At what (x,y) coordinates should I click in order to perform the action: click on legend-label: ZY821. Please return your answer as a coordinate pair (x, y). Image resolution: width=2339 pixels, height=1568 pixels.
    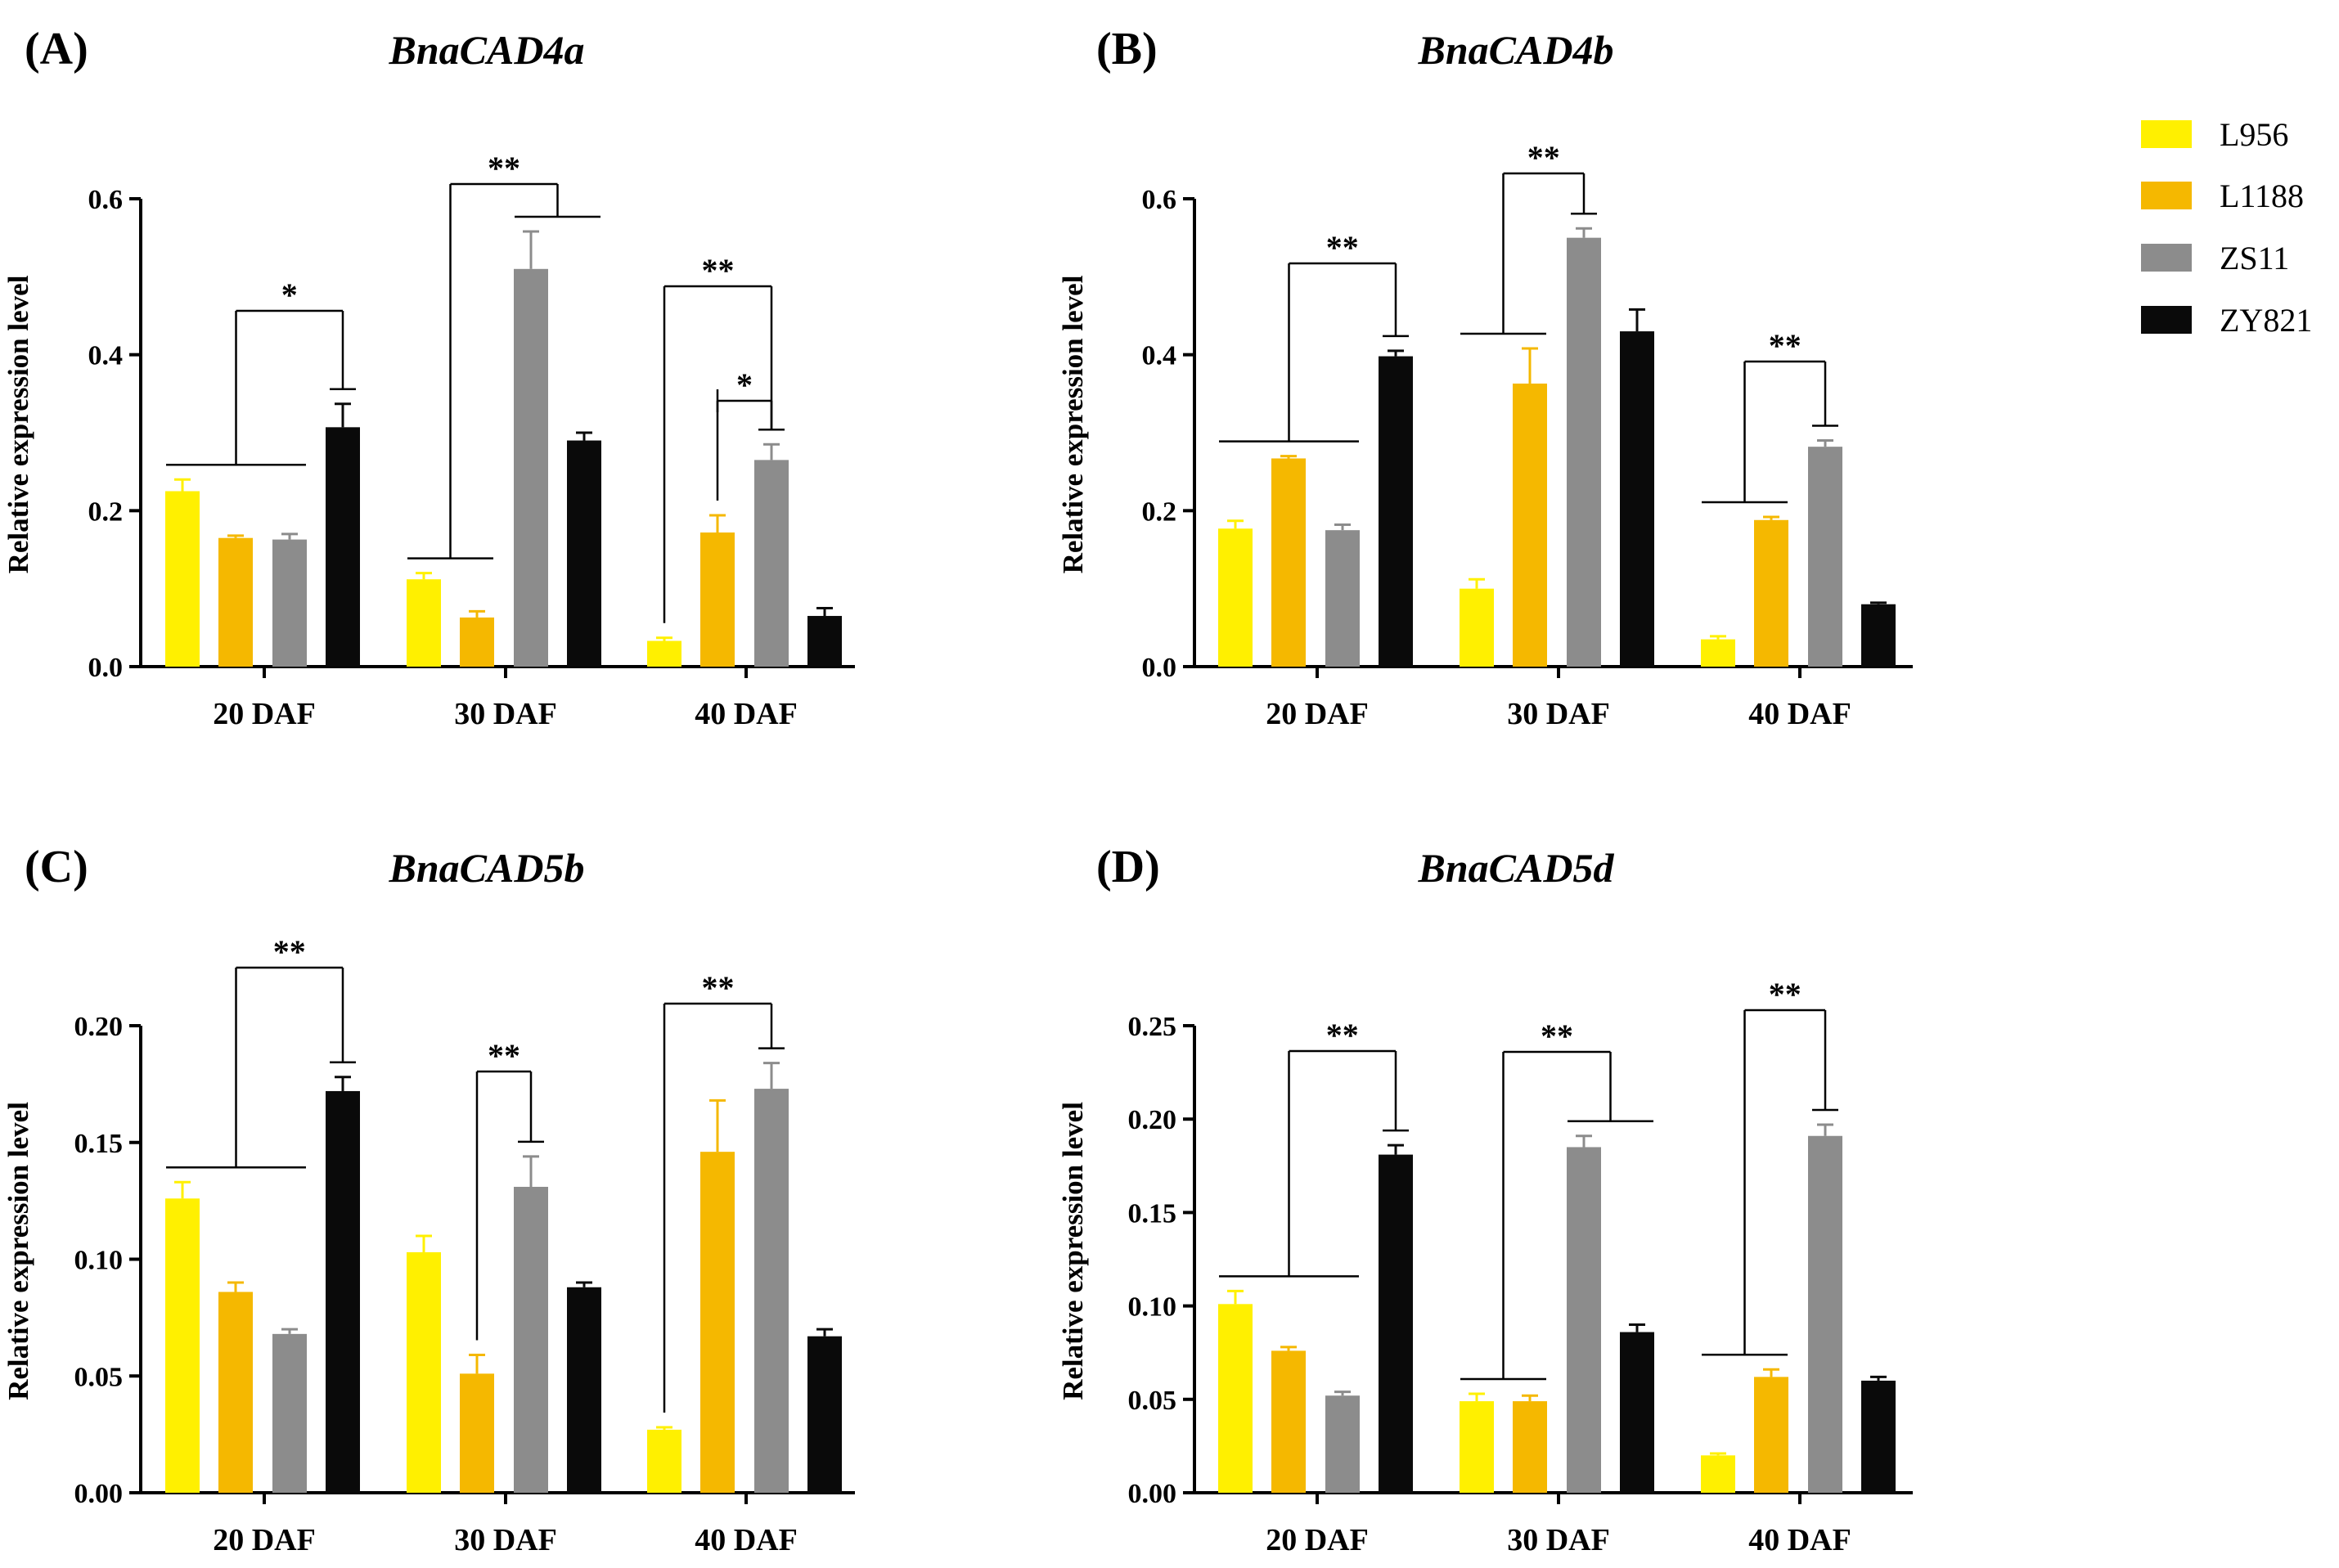
    Looking at the image, I should click on (2266, 320).